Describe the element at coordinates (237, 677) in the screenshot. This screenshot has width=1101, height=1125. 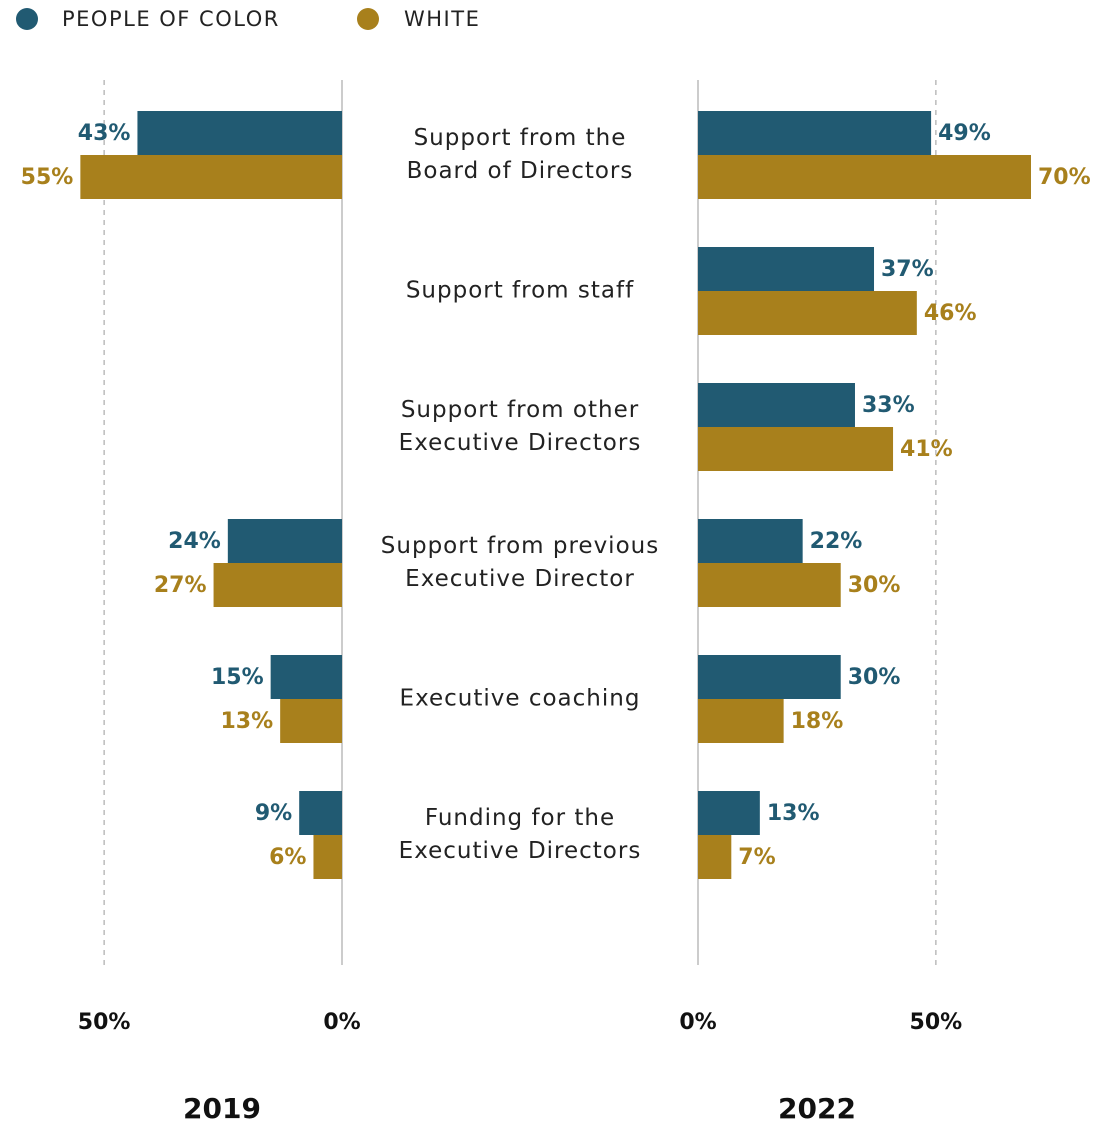
I see `value-label: 15%` at that location.